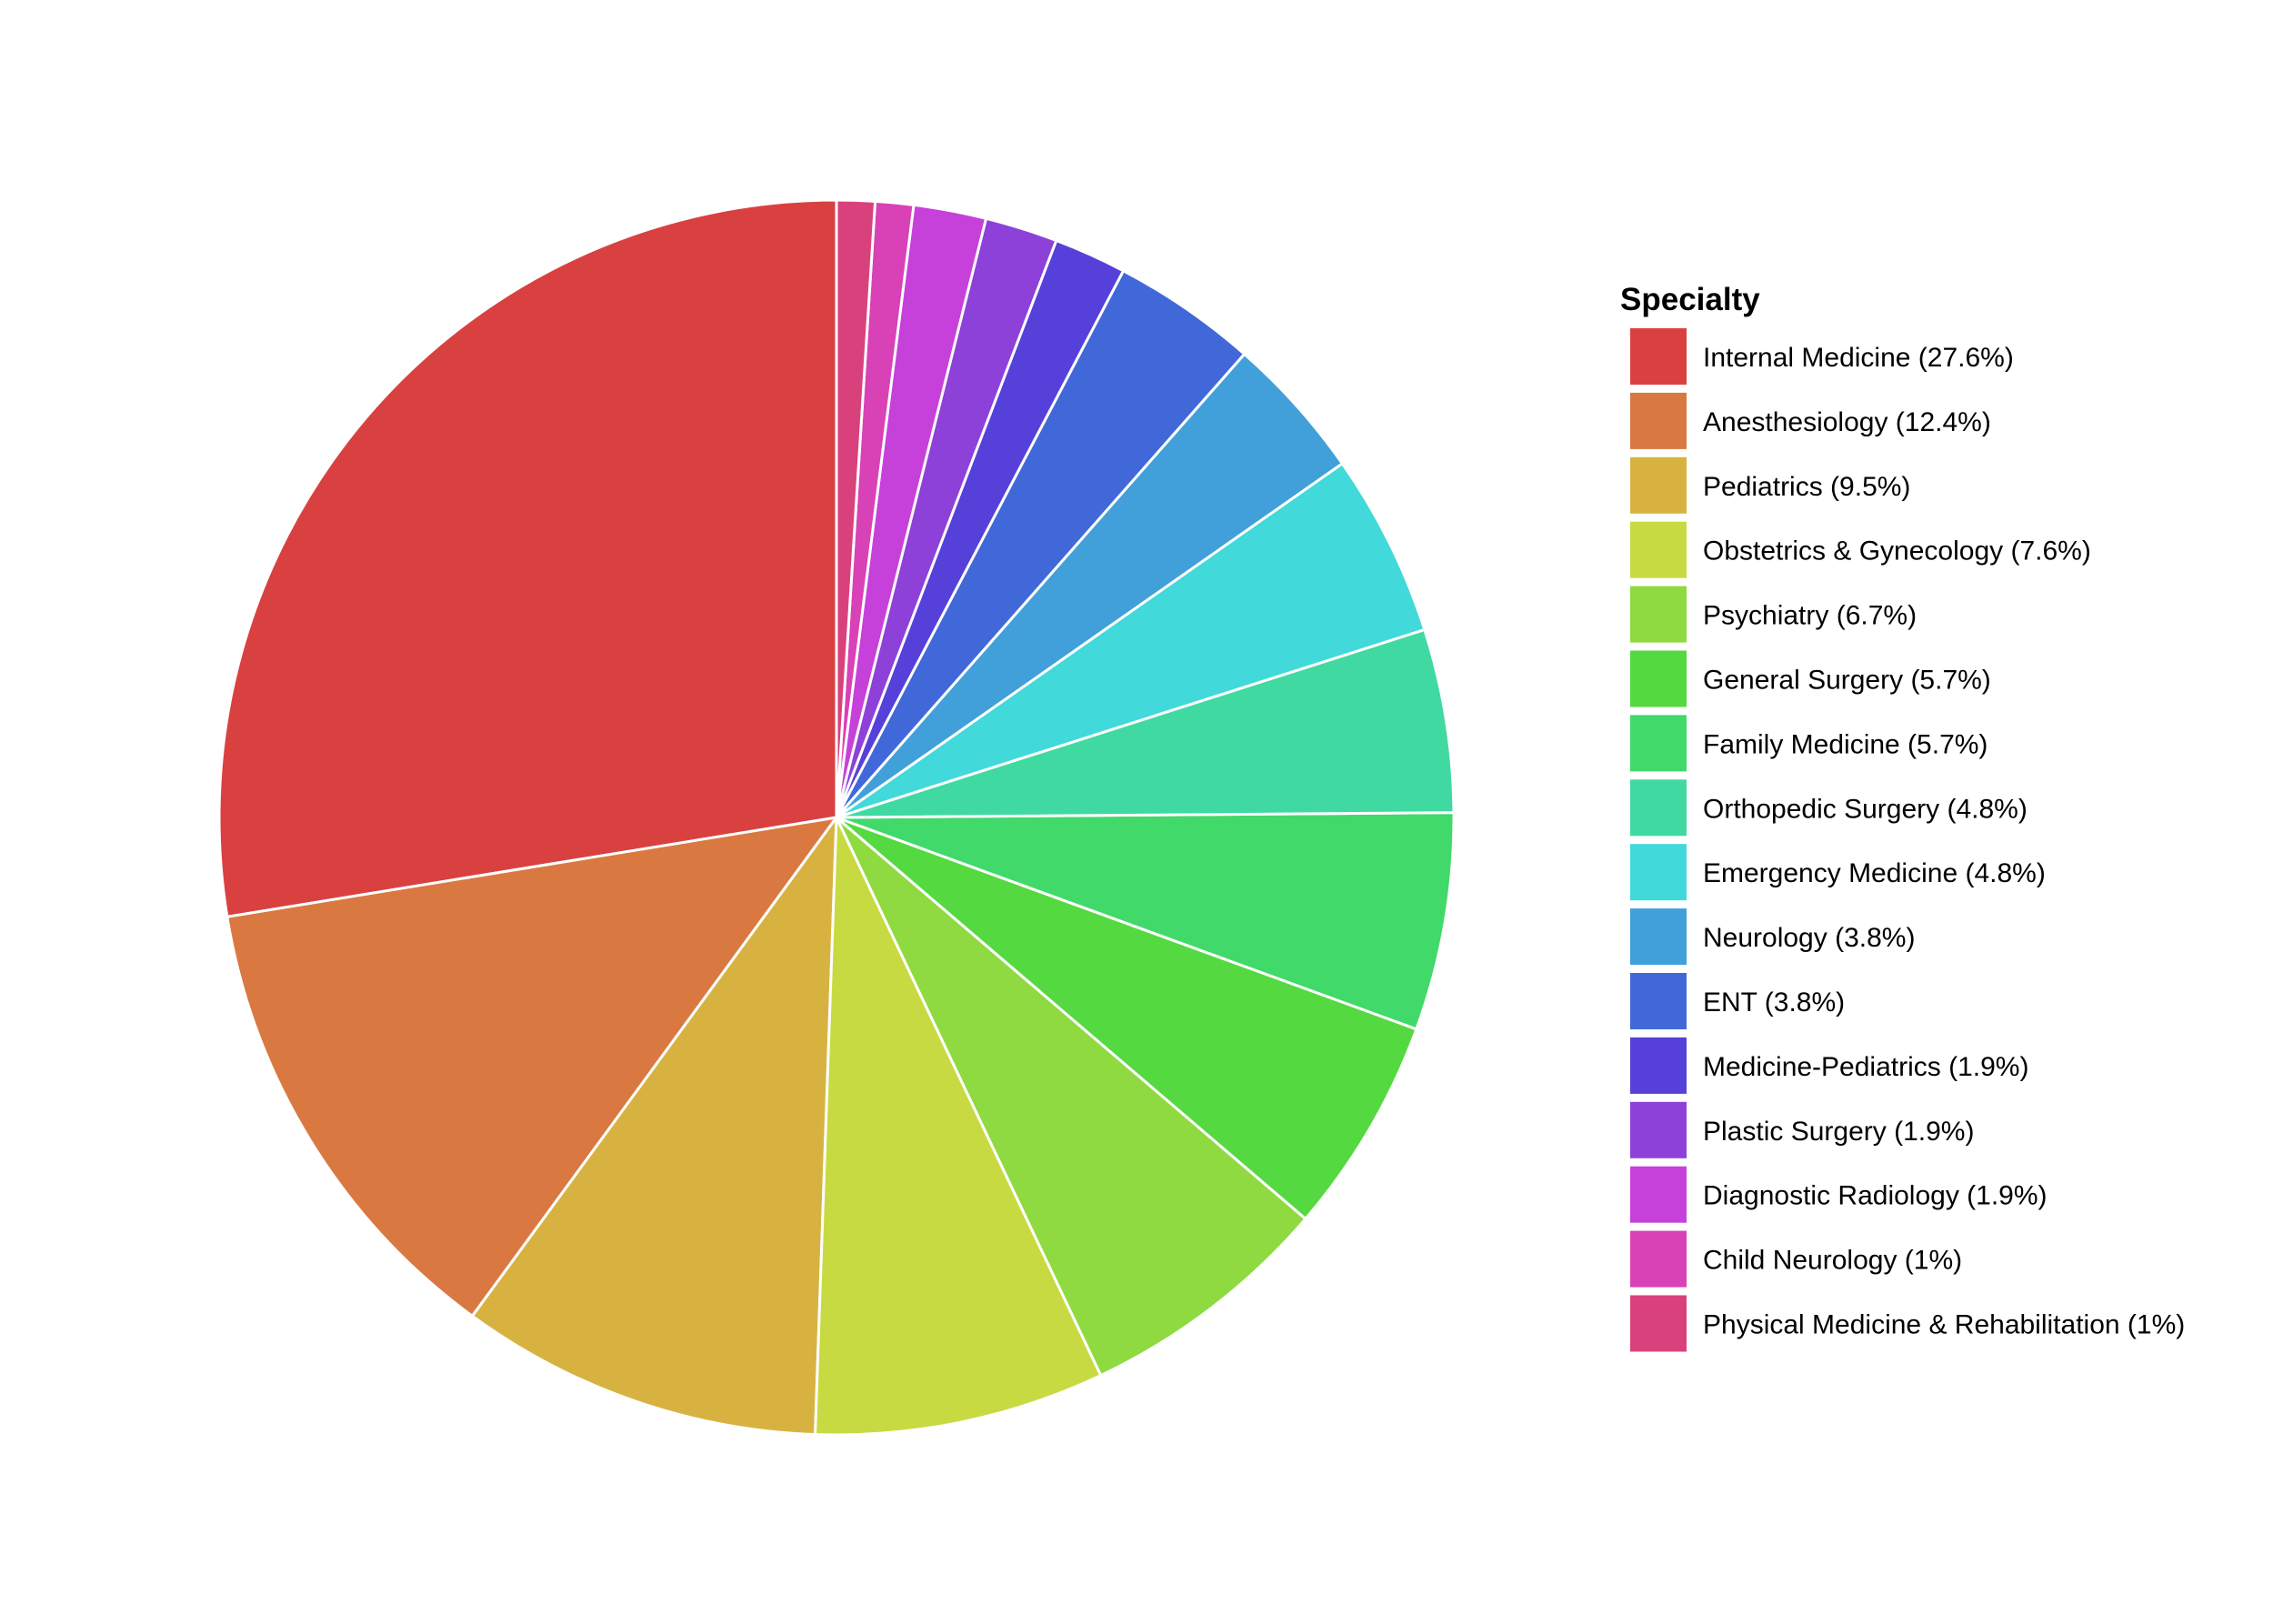 The height and width of the screenshot is (1624, 2273). Describe the element at coordinates (1944, 1325) in the screenshot. I see `legend-label: Physical Medicine & Rehabilitation (1%)` at that location.